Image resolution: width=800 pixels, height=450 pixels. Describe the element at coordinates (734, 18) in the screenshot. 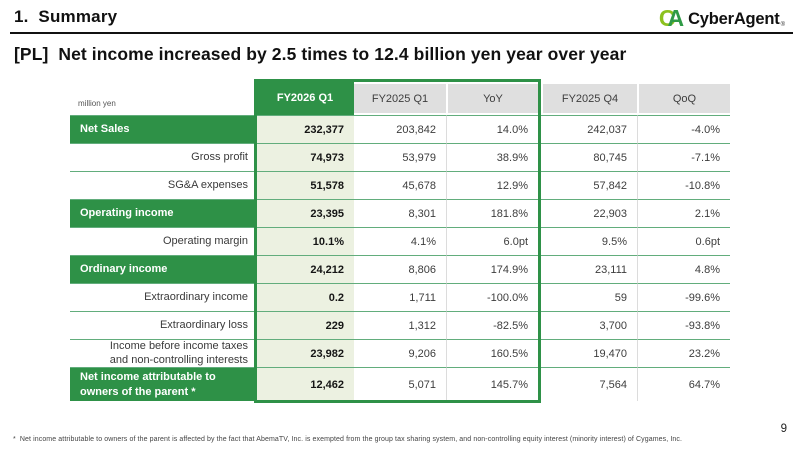

I see `logo-wordmark: CyberAgent` at that location.